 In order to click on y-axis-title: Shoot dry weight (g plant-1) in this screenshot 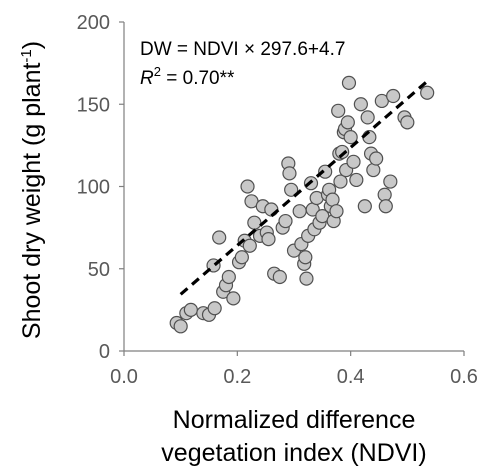, I will do `click(32, 190)`.